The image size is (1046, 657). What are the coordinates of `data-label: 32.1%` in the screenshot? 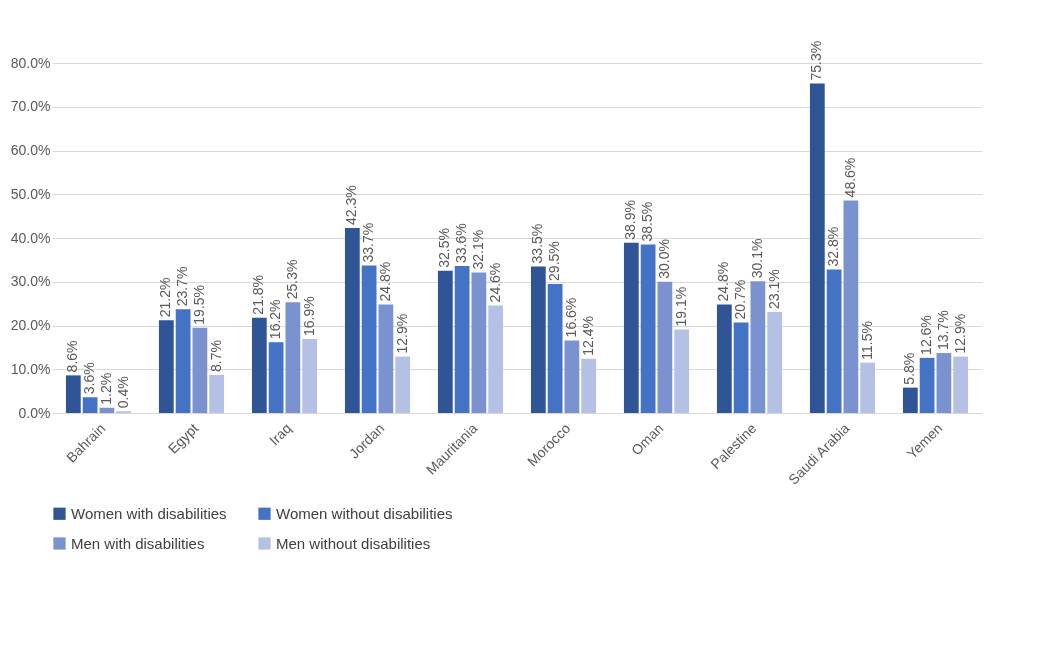 It's located at (477, 249).